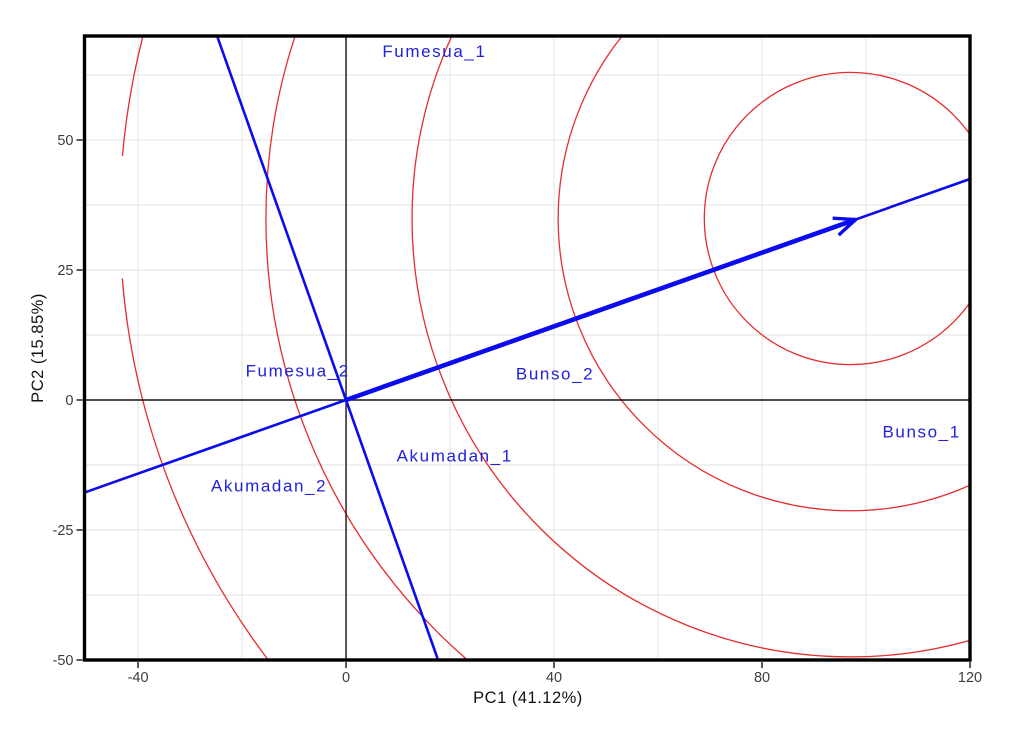  Describe the element at coordinates (434, 51) in the screenshot. I see `env-point-label: Fumesua_1` at that location.